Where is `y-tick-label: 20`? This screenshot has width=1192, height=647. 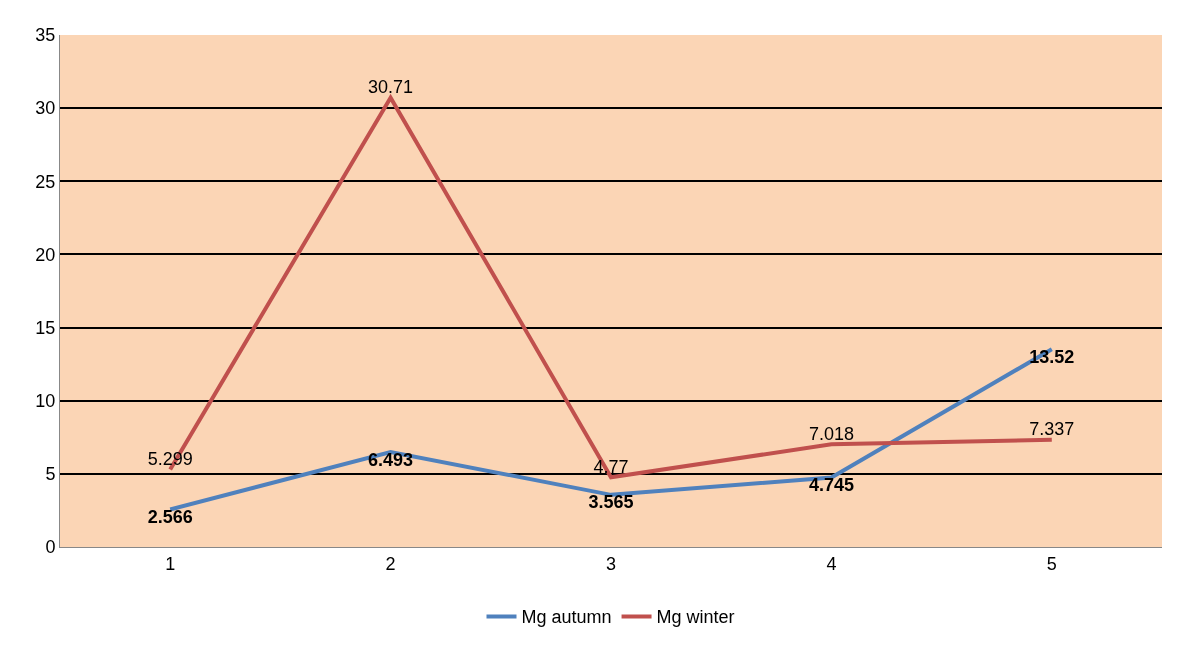 y-tick-label: 20 is located at coordinates (45, 254).